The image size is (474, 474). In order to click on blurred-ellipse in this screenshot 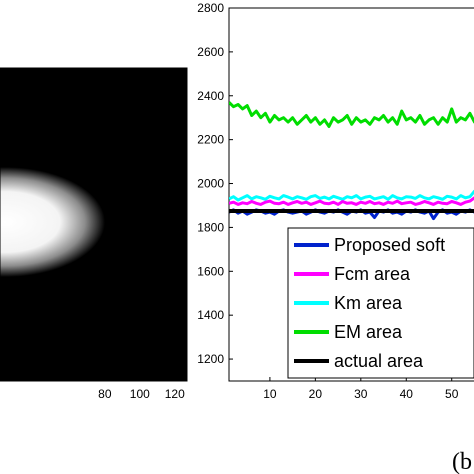, I will do `click(52, 222)`.